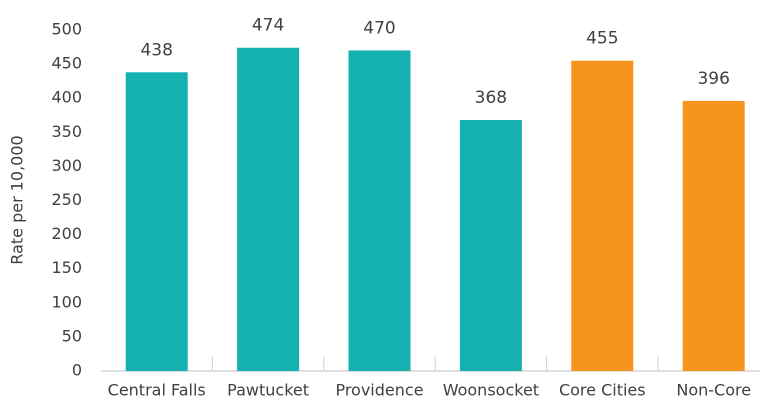 This screenshot has height=404, width=760. Describe the element at coordinates (66, 233) in the screenshot. I see `y-tick-label: 200` at that location.